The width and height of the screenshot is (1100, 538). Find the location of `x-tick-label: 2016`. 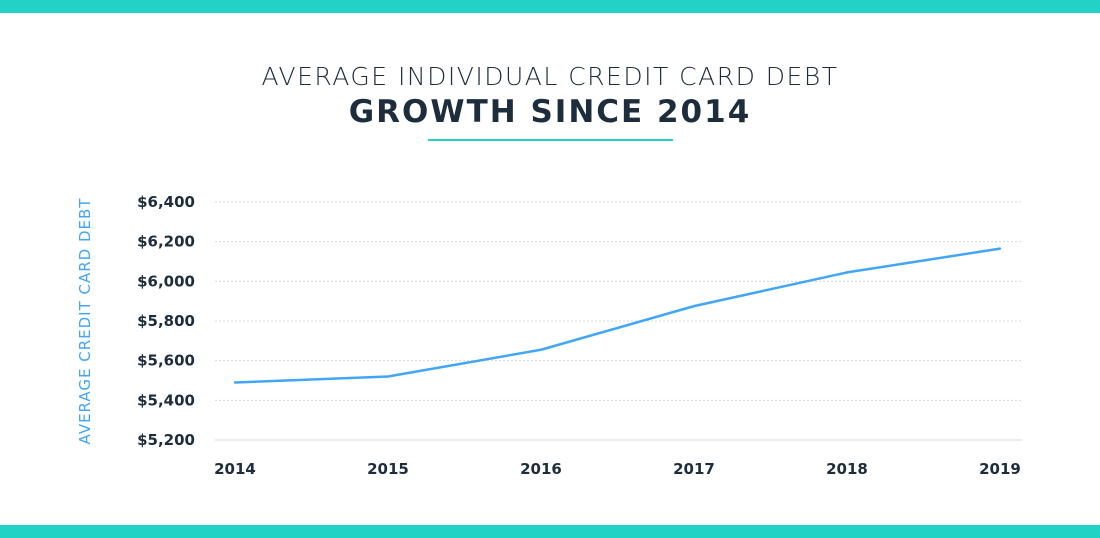

x-tick-label: 2016 is located at coordinates (541, 469).